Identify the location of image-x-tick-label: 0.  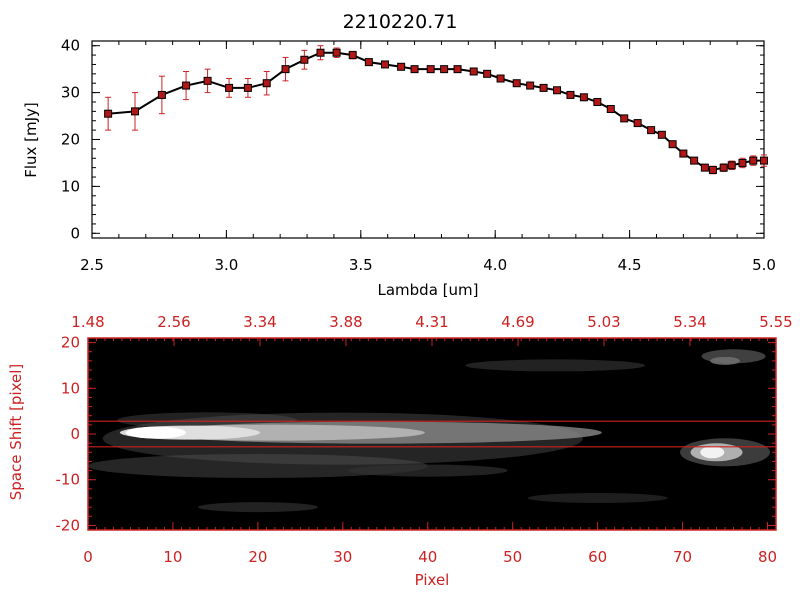
(88, 557).